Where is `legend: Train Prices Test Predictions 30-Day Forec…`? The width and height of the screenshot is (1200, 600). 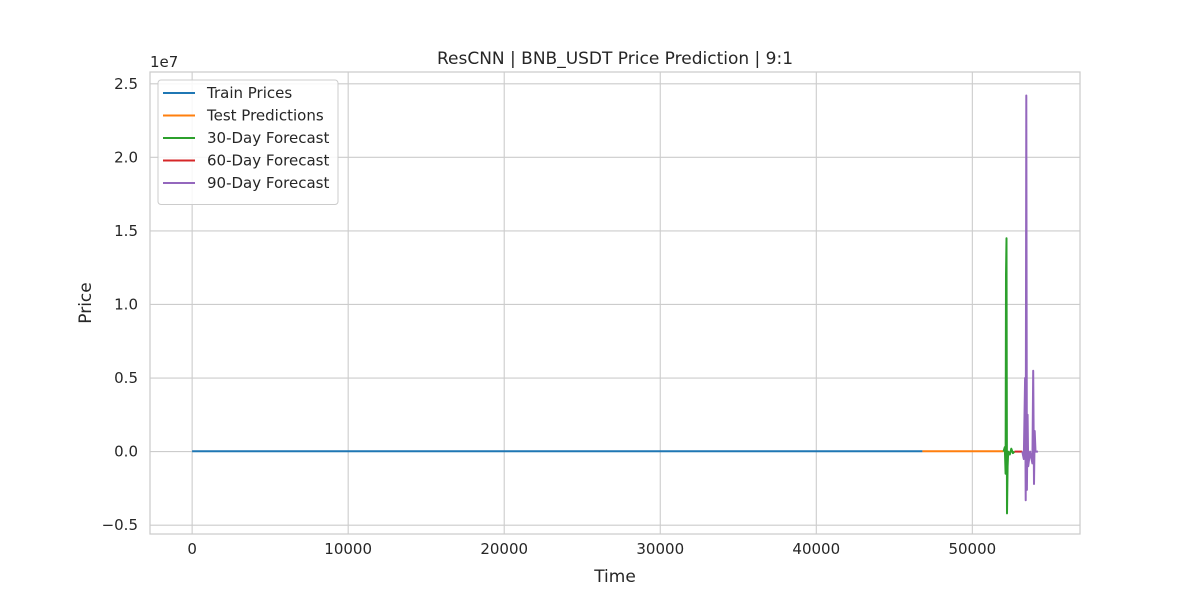 legend: Train Prices Test Predictions 30-Day Forec… is located at coordinates (248, 142).